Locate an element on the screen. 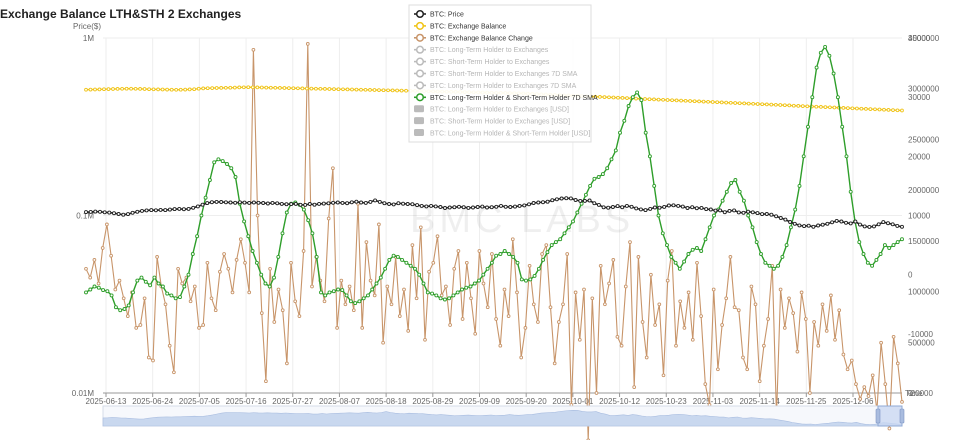 The image size is (964, 440). zoom-handle-right is located at coordinates (902, 416).